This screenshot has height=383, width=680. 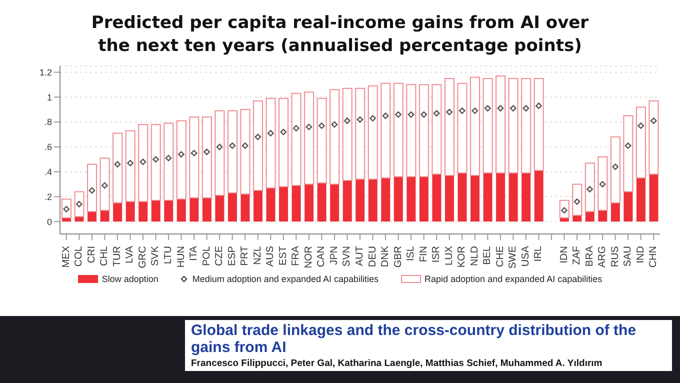 What do you see at coordinates (340, 35) in the screenshot?
I see `chart-title: Predicted per capita real-income gains from AI over the next ten years (annualised percentage points)` at bounding box center [340, 35].